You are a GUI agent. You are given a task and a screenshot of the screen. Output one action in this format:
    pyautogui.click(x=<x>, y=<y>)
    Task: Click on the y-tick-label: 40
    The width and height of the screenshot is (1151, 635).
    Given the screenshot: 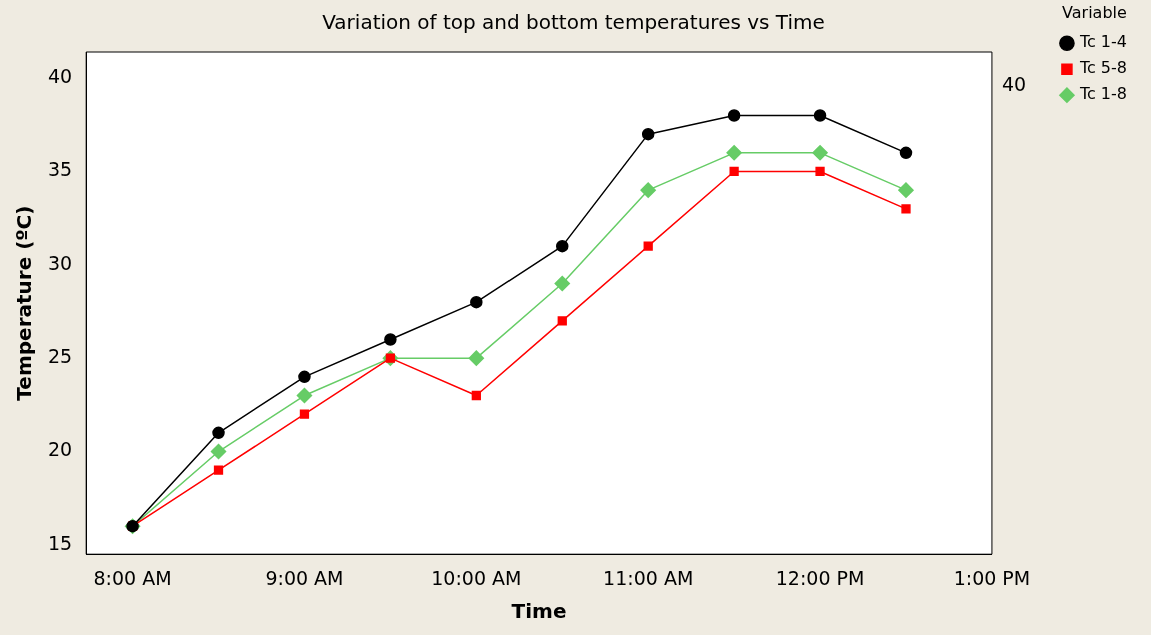 What is the action you would take?
    pyautogui.click(x=60, y=76)
    